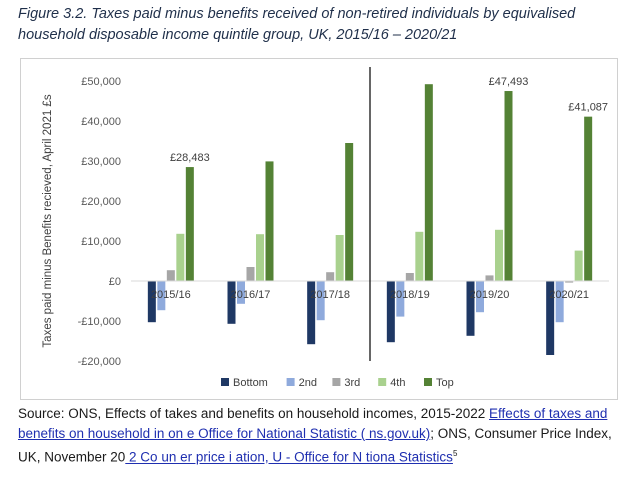  What do you see at coordinates (101, 122) in the screenshot?
I see `y-tick-label: £40,000` at bounding box center [101, 122].